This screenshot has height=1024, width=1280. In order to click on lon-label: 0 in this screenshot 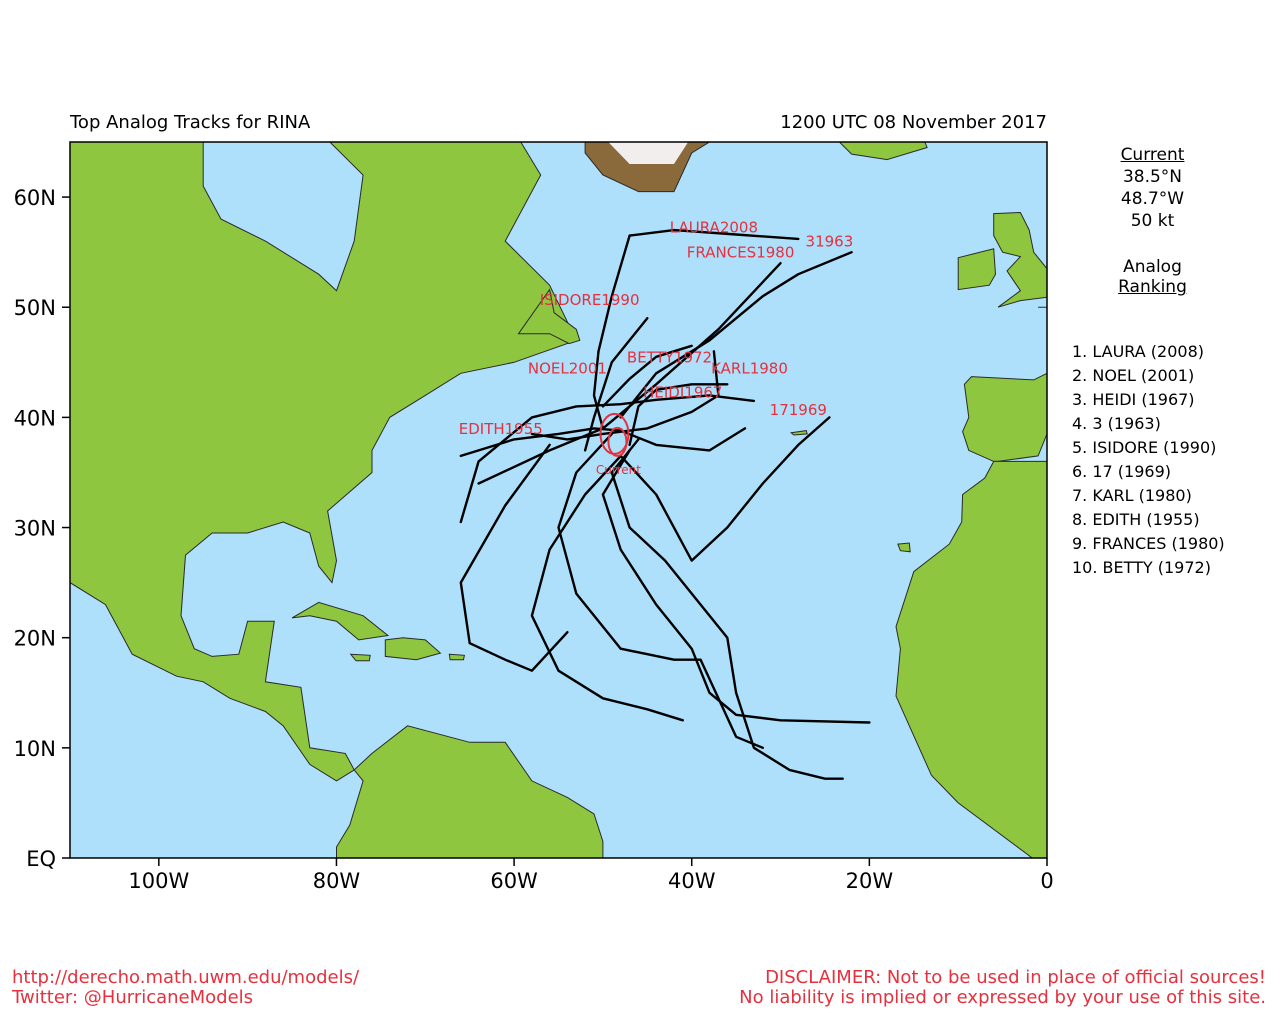, I will do `click(1046, 881)`.